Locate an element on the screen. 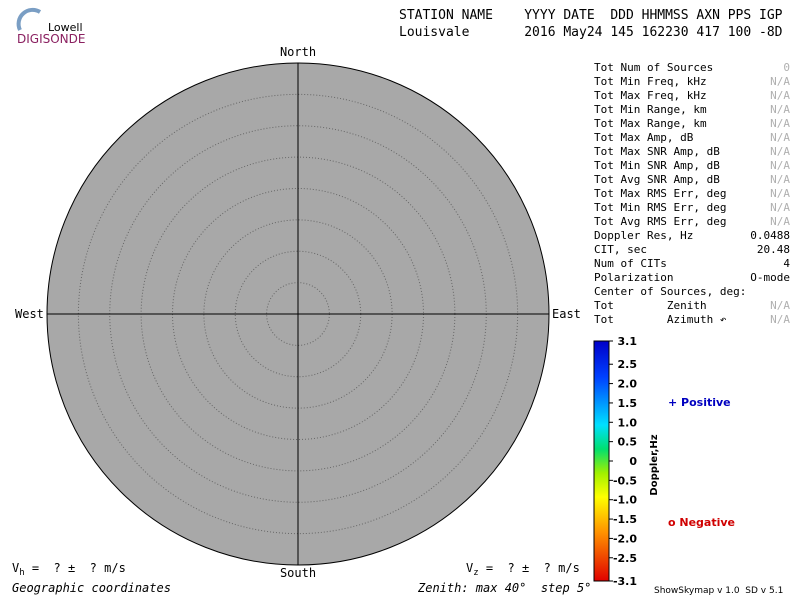  stat-label: Tot Max Freq, kHz is located at coordinates (650, 95).